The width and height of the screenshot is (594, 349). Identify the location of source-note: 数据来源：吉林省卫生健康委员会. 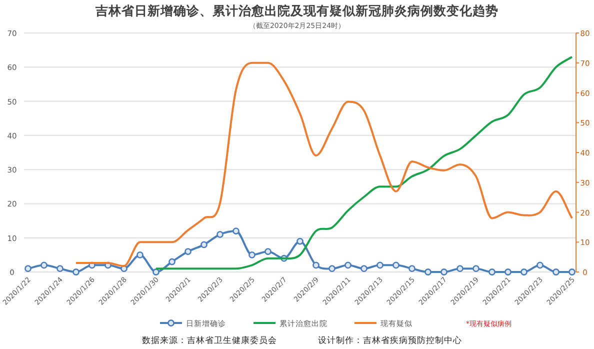
(209, 340).